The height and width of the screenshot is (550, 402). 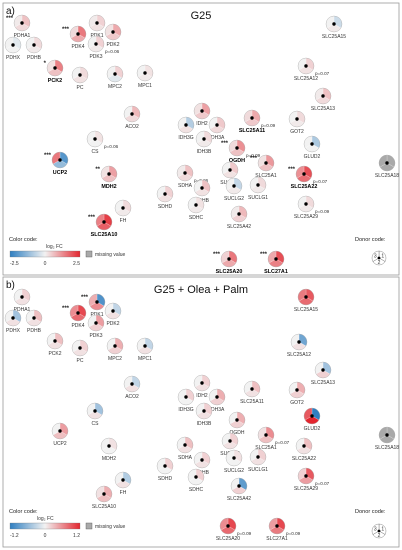 I want to click on node-sdhd: SDHD, so click(x=165, y=469).